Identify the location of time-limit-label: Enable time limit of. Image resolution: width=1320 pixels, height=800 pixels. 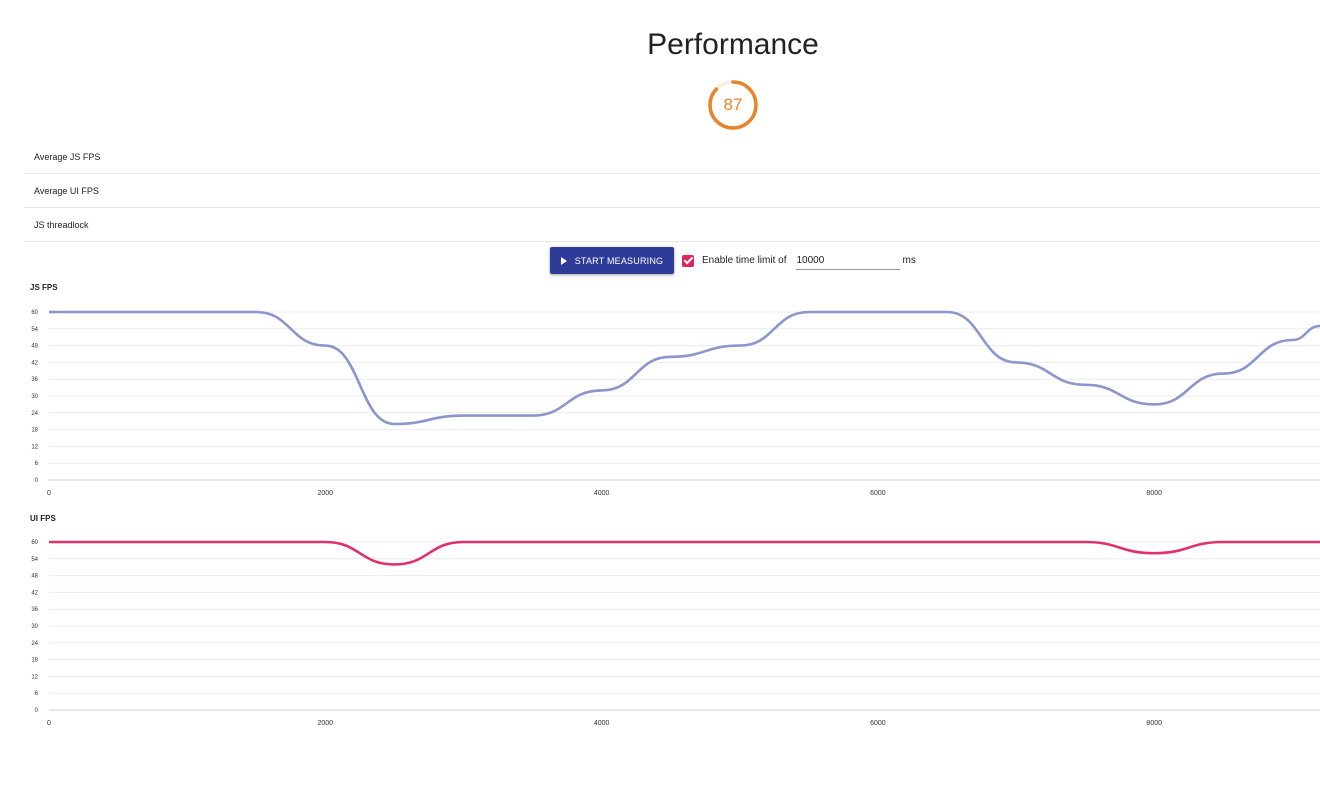
(744, 260).